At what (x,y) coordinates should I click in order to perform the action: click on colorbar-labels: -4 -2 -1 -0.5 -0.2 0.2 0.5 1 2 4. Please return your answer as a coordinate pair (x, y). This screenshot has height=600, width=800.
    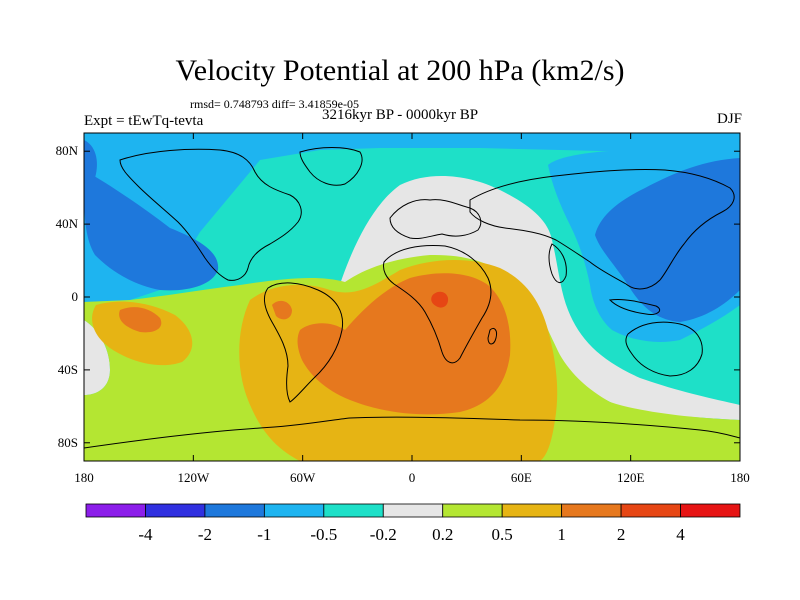
    Looking at the image, I should click on (411, 534).